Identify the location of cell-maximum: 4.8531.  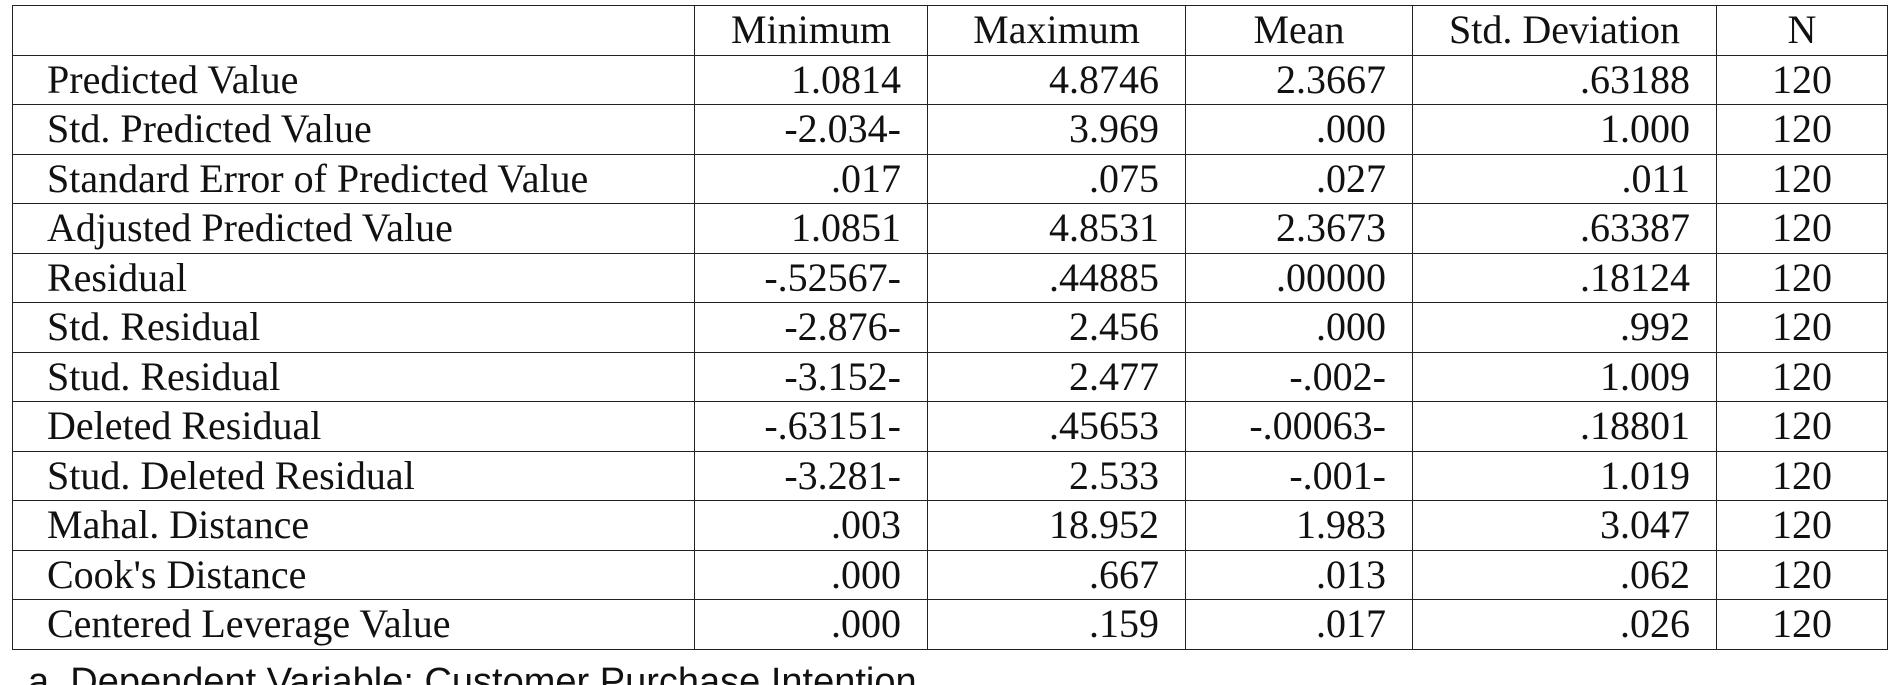
(1056, 228).